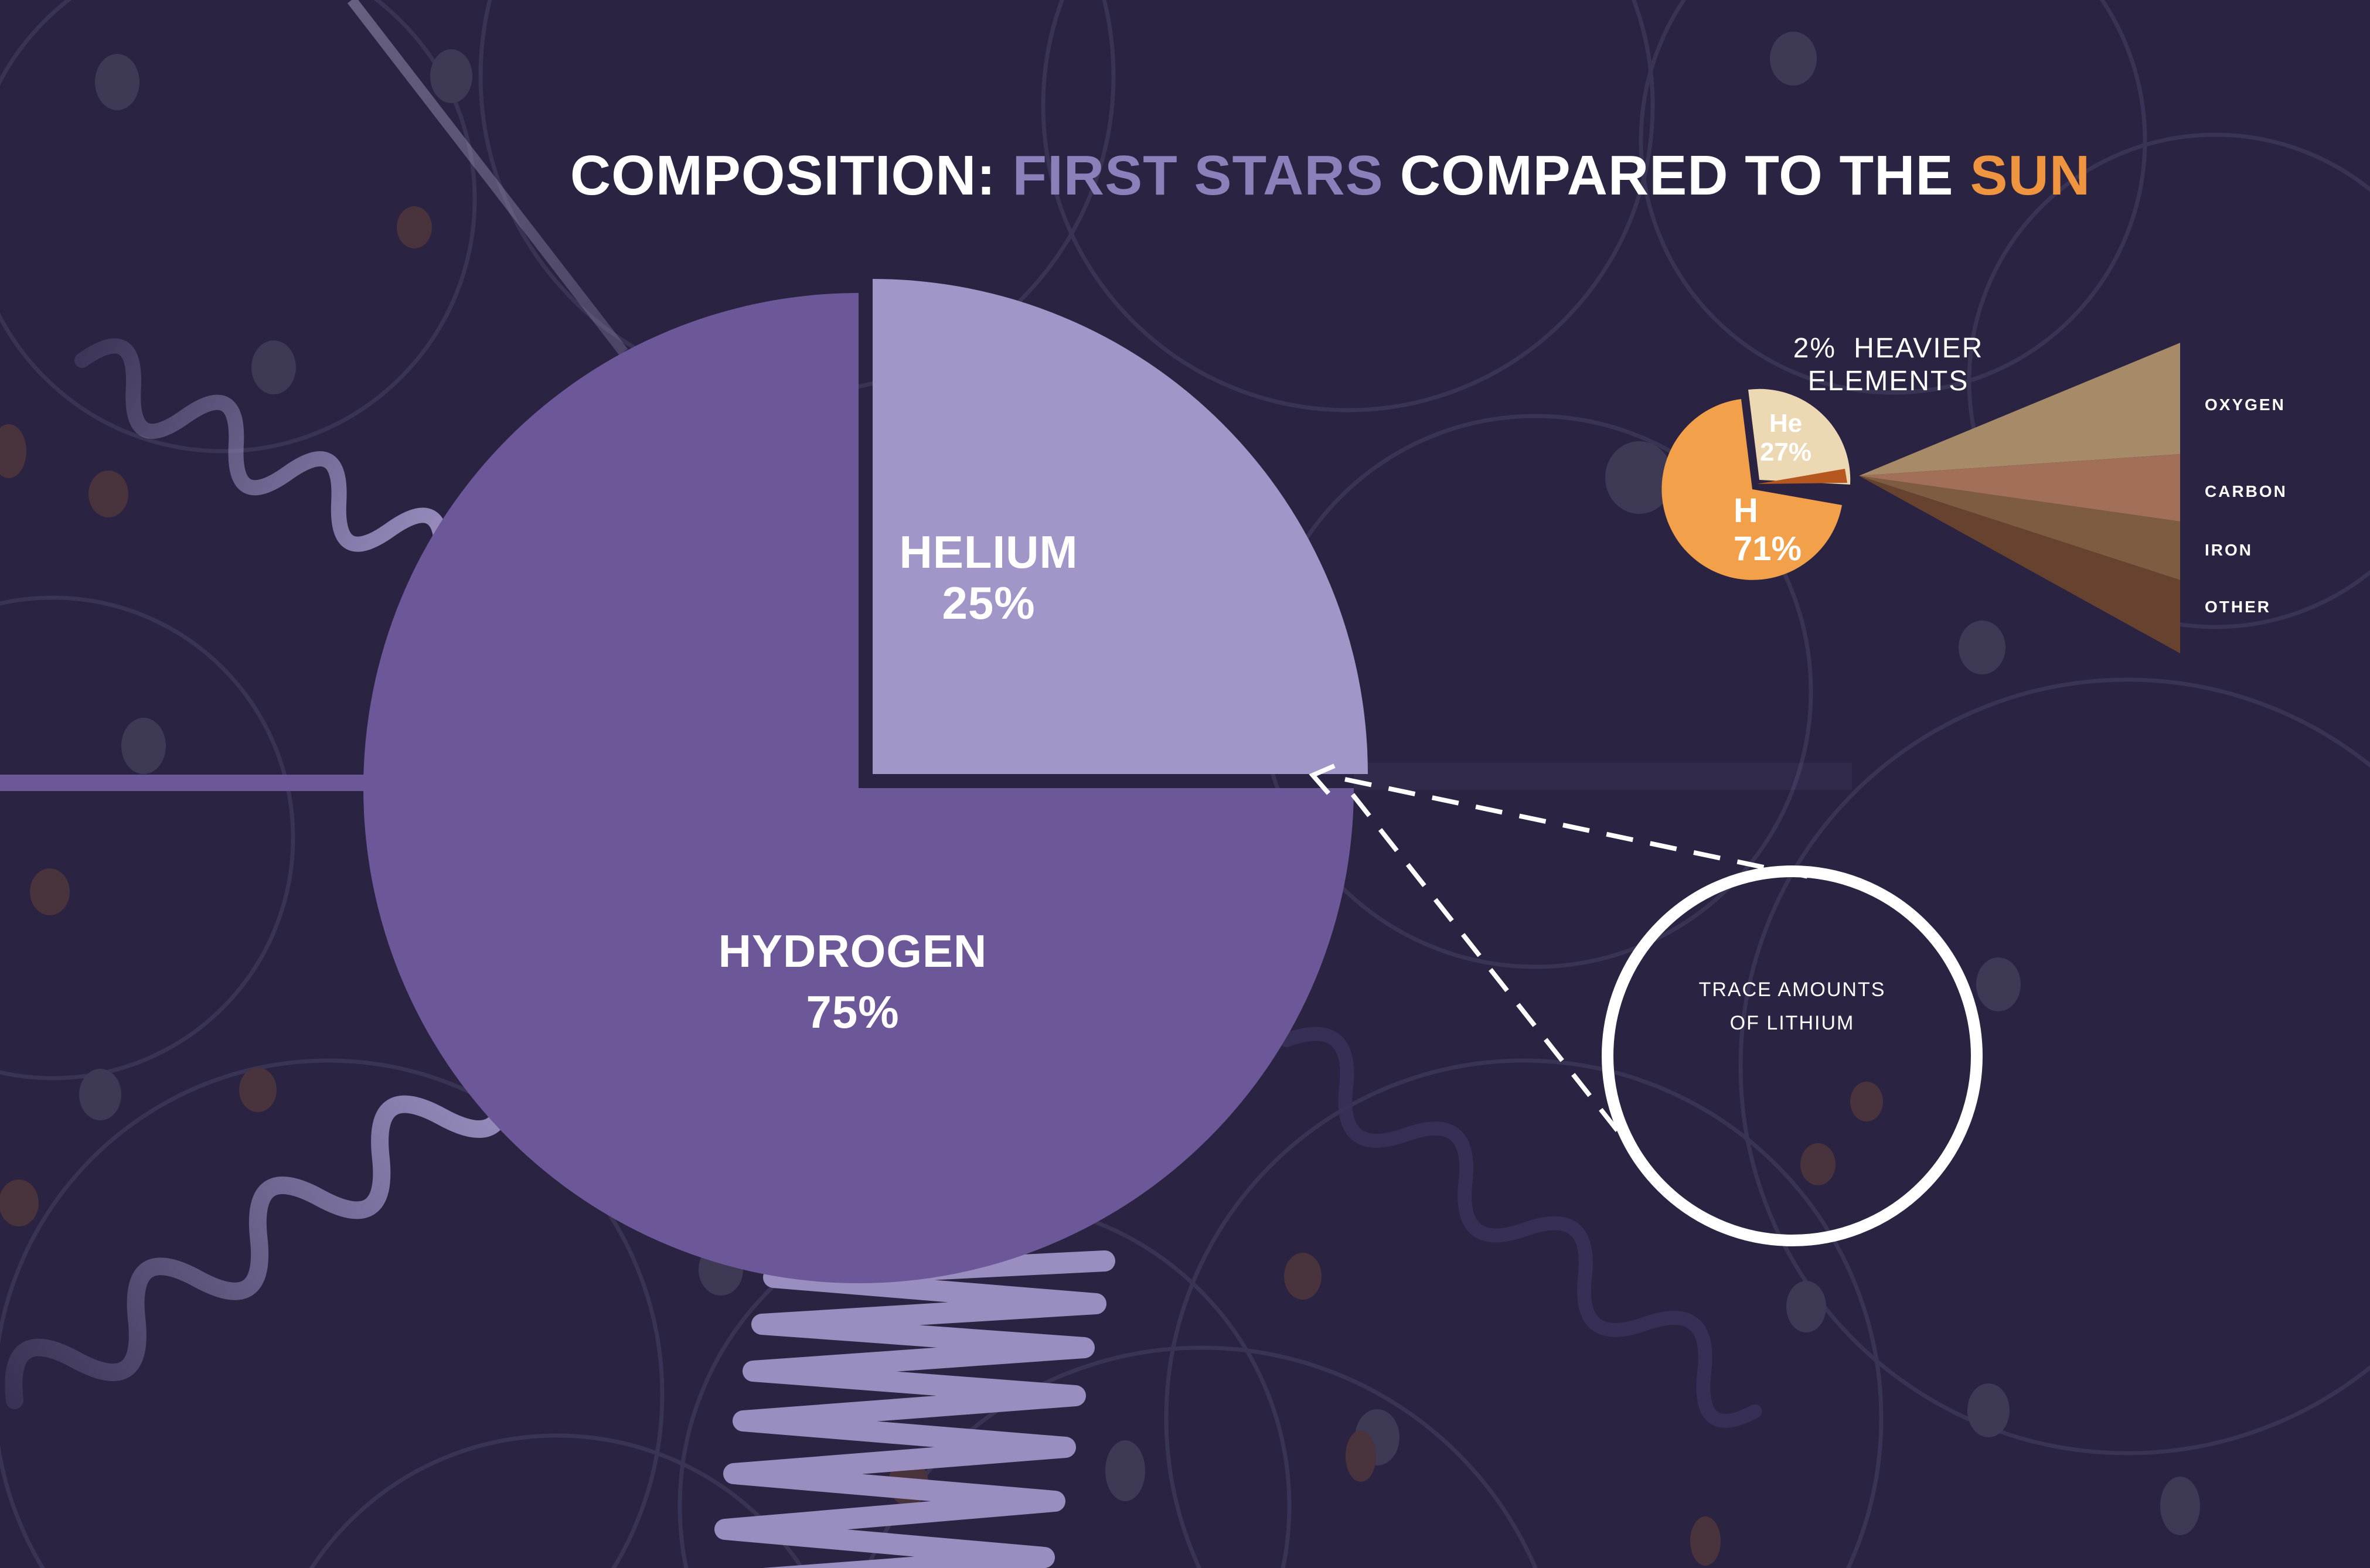 Image resolution: width=2370 pixels, height=1568 pixels. Describe the element at coordinates (2030, 175) in the screenshot. I see `title-sun: SUN` at that location.